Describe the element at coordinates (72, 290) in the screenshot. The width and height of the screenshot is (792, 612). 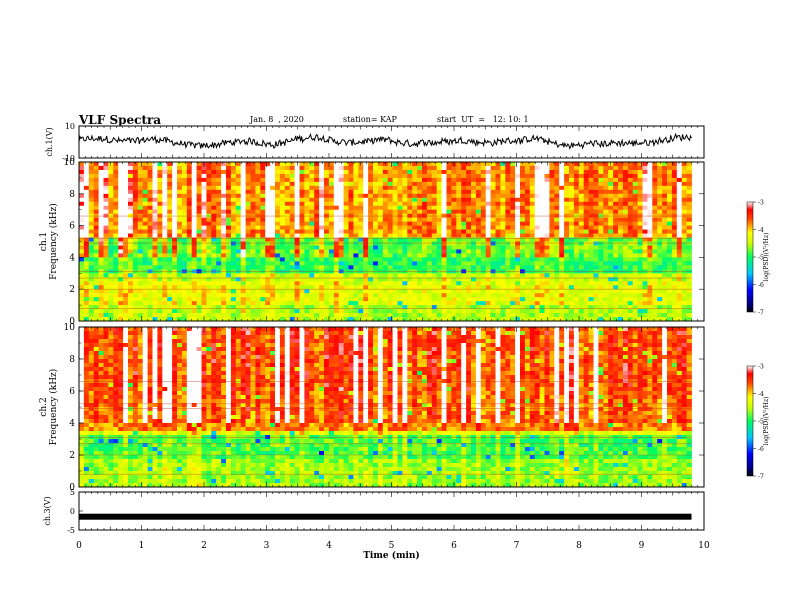
I see `ch1-spectrogram-ytick-label: 2` at that location.